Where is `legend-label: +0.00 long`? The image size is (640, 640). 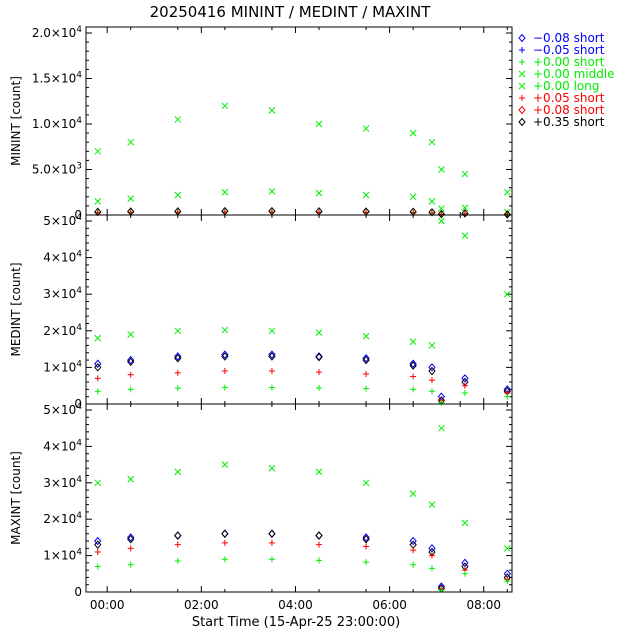
legend-label: +0.00 long is located at coordinates (566, 86).